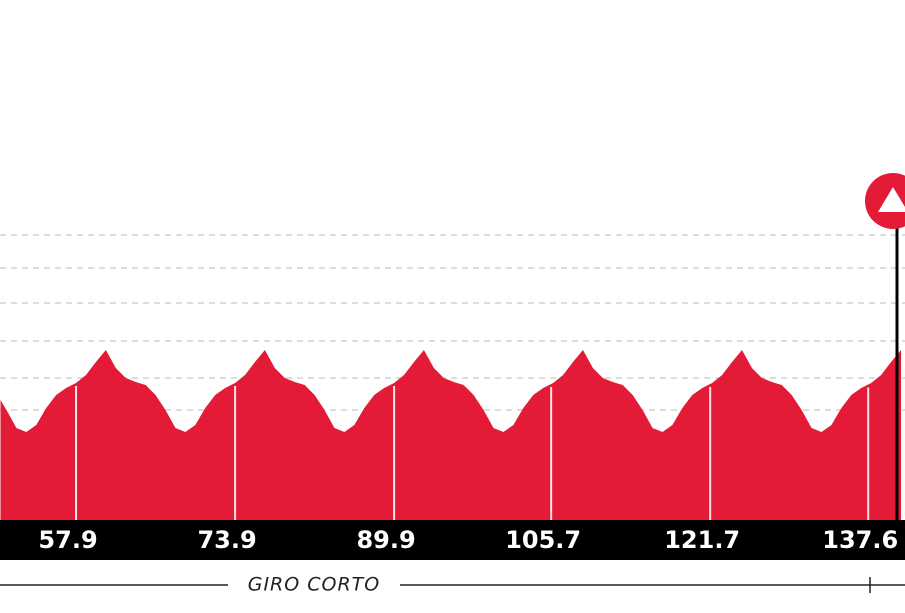 The image size is (905, 613). I want to click on x-tick-label: 89.9, so click(385, 540).